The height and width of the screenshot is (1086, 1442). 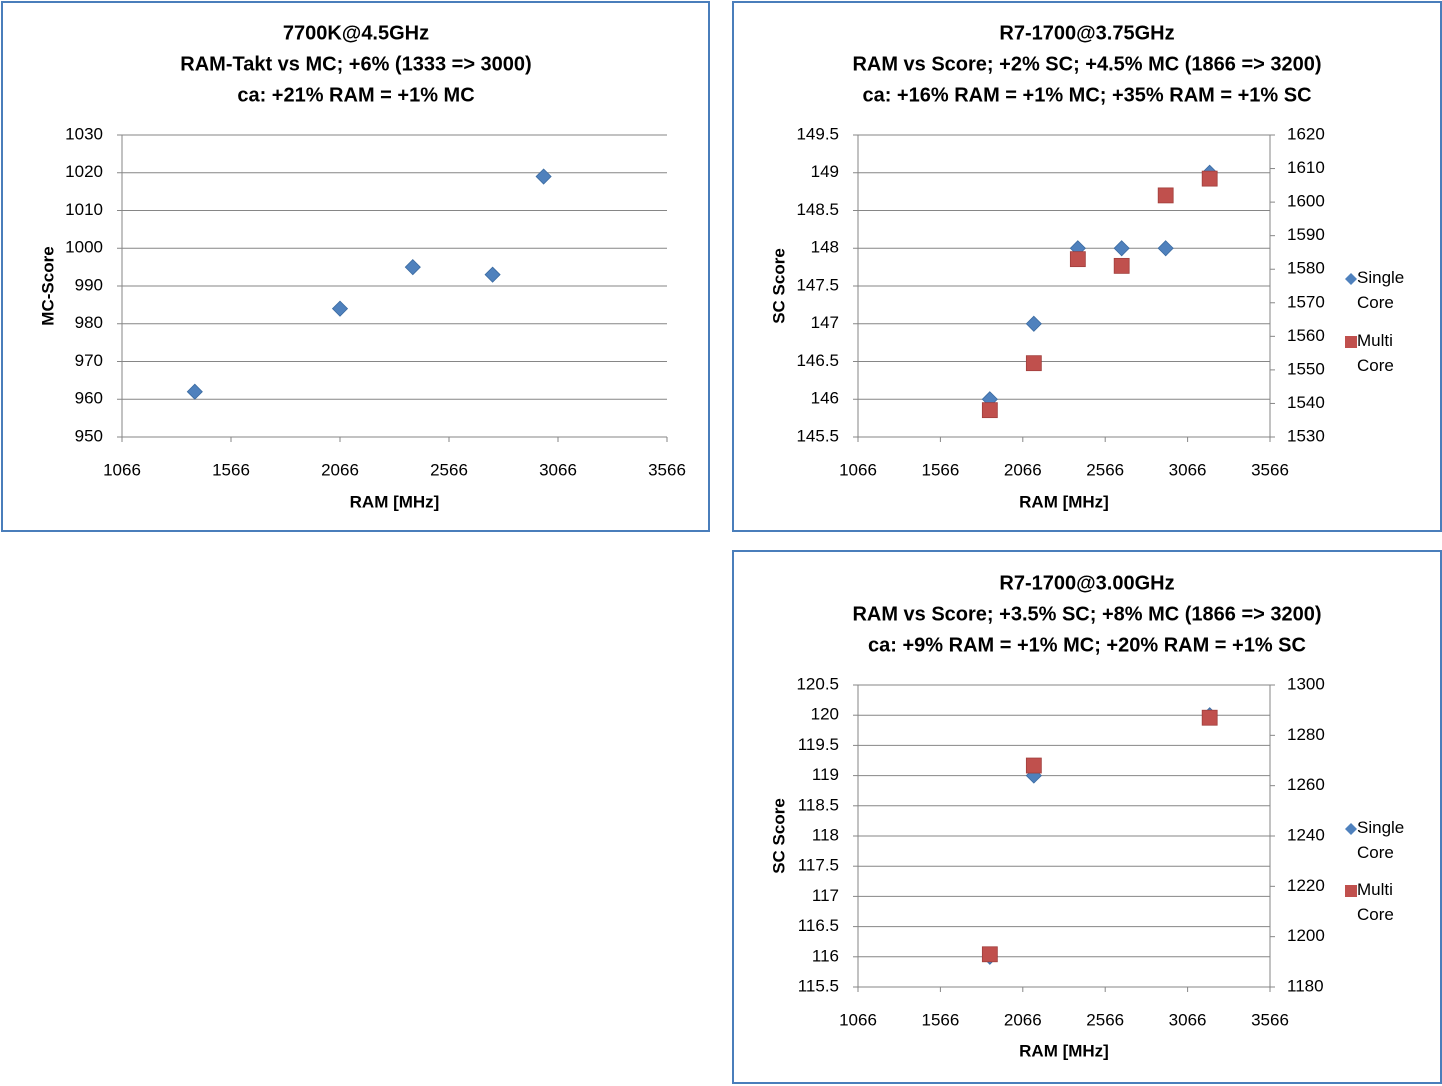 What do you see at coordinates (817, 209) in the screenshot?
I see `y-tick-label: 148.5` at bounding box center [817, 209].